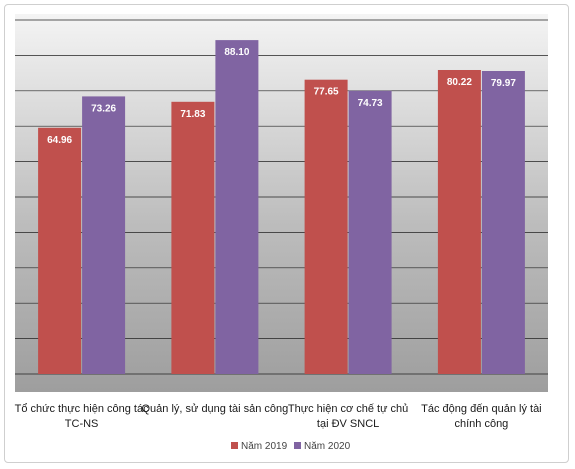 Image resolution: width=575 pixels, height=469 pixels. I want to click on data-label: 73.26, so click(103, 108).